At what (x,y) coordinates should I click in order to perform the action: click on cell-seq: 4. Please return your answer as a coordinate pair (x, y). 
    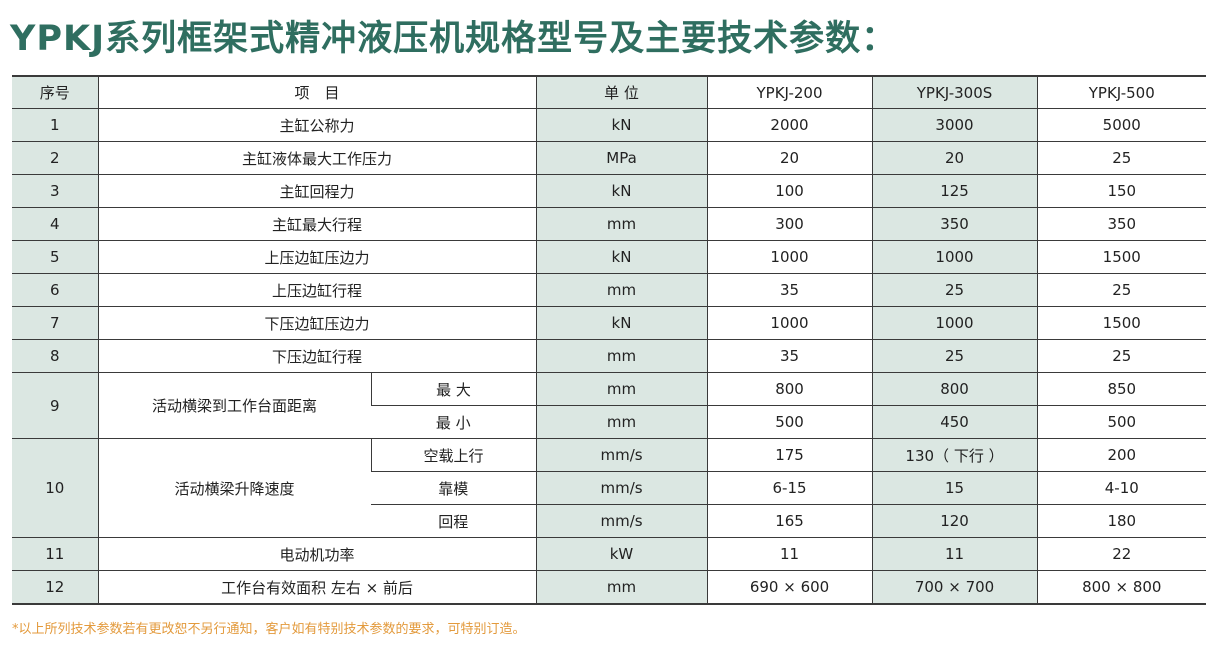
    Looking at the image, I should click on (55, 224).